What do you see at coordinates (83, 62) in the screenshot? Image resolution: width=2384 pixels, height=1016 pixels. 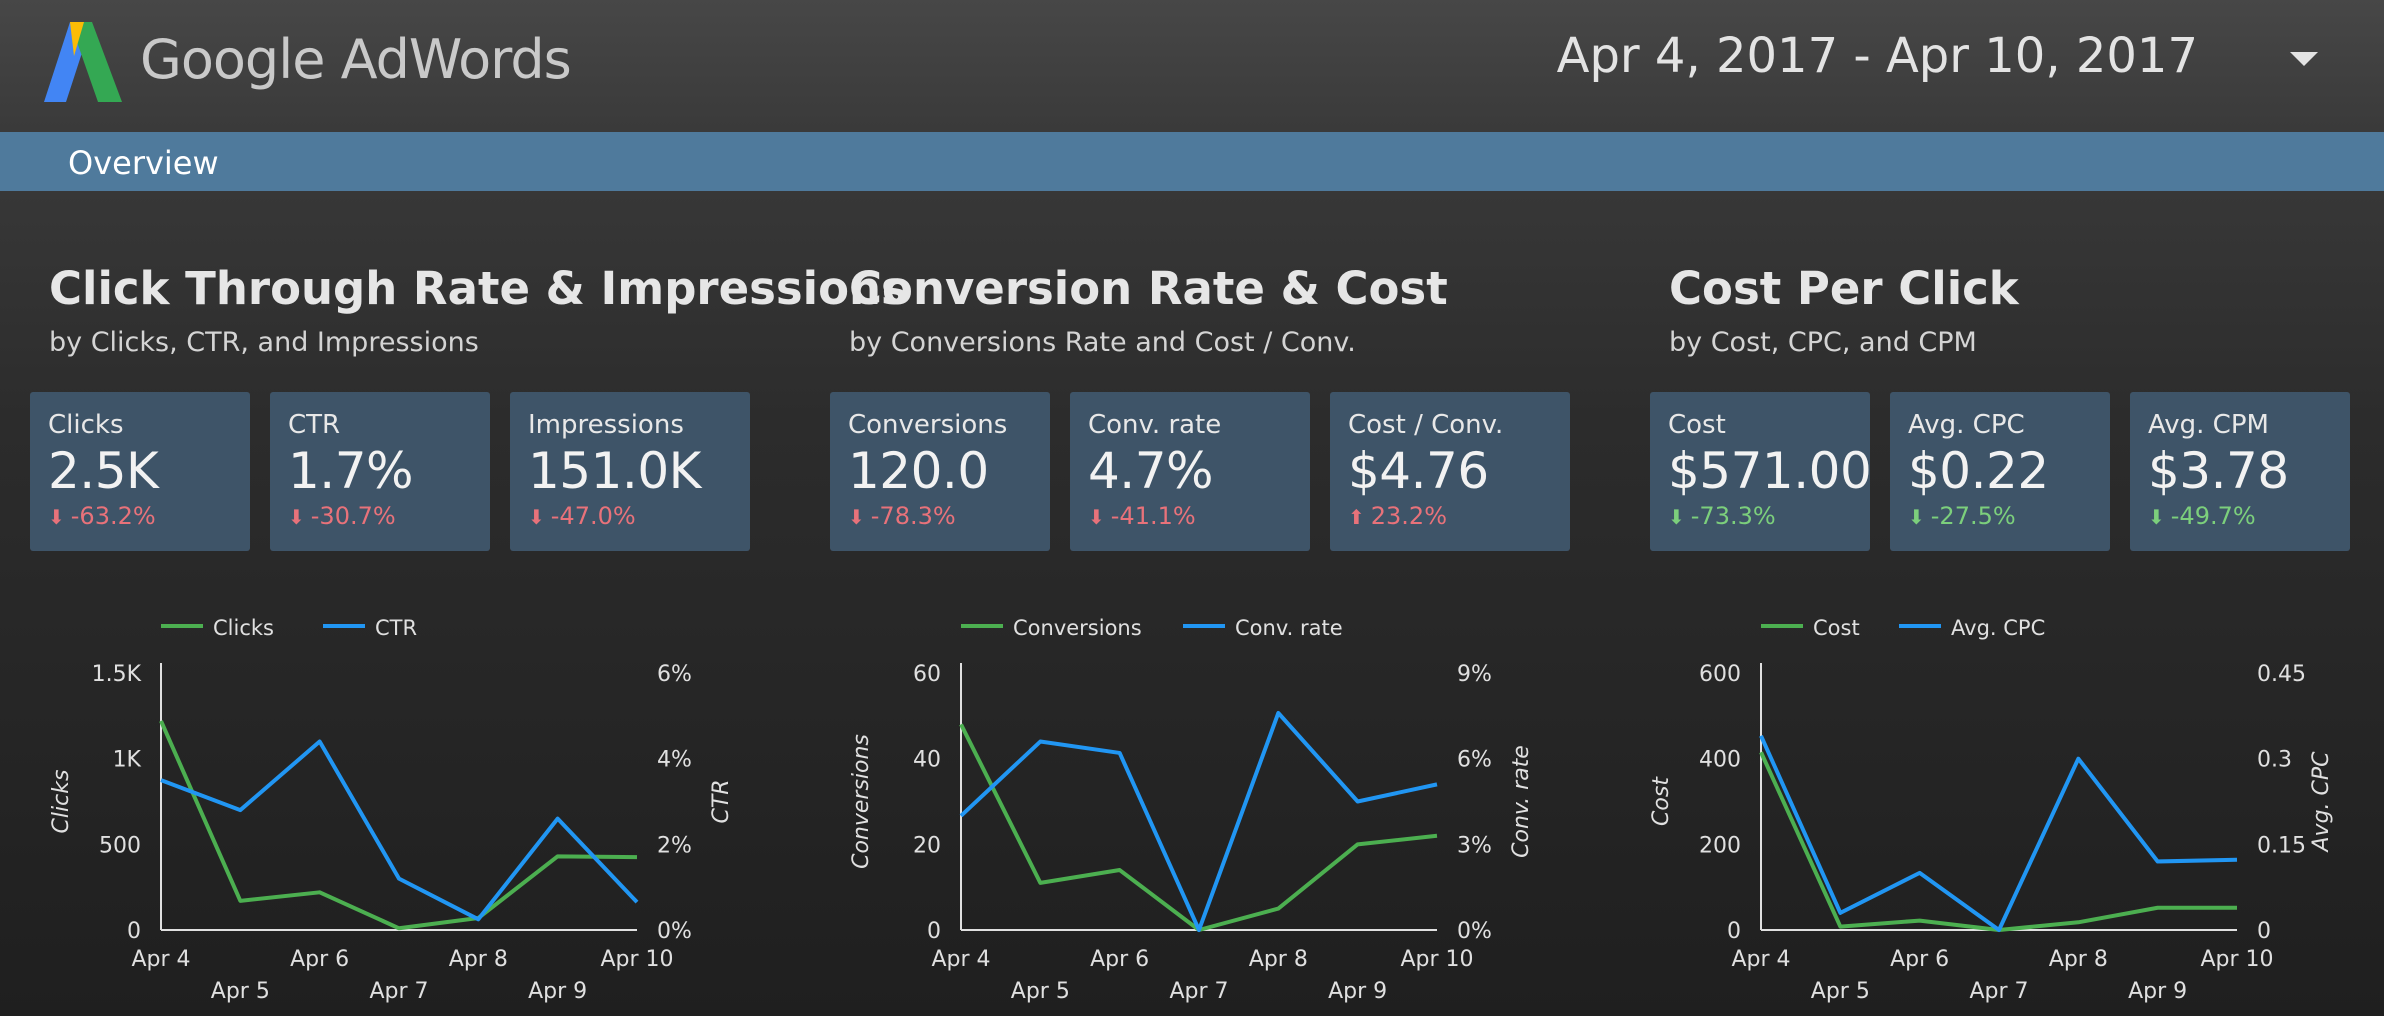 I see `adwords-logo-icon` at bounding box center [83, 62].